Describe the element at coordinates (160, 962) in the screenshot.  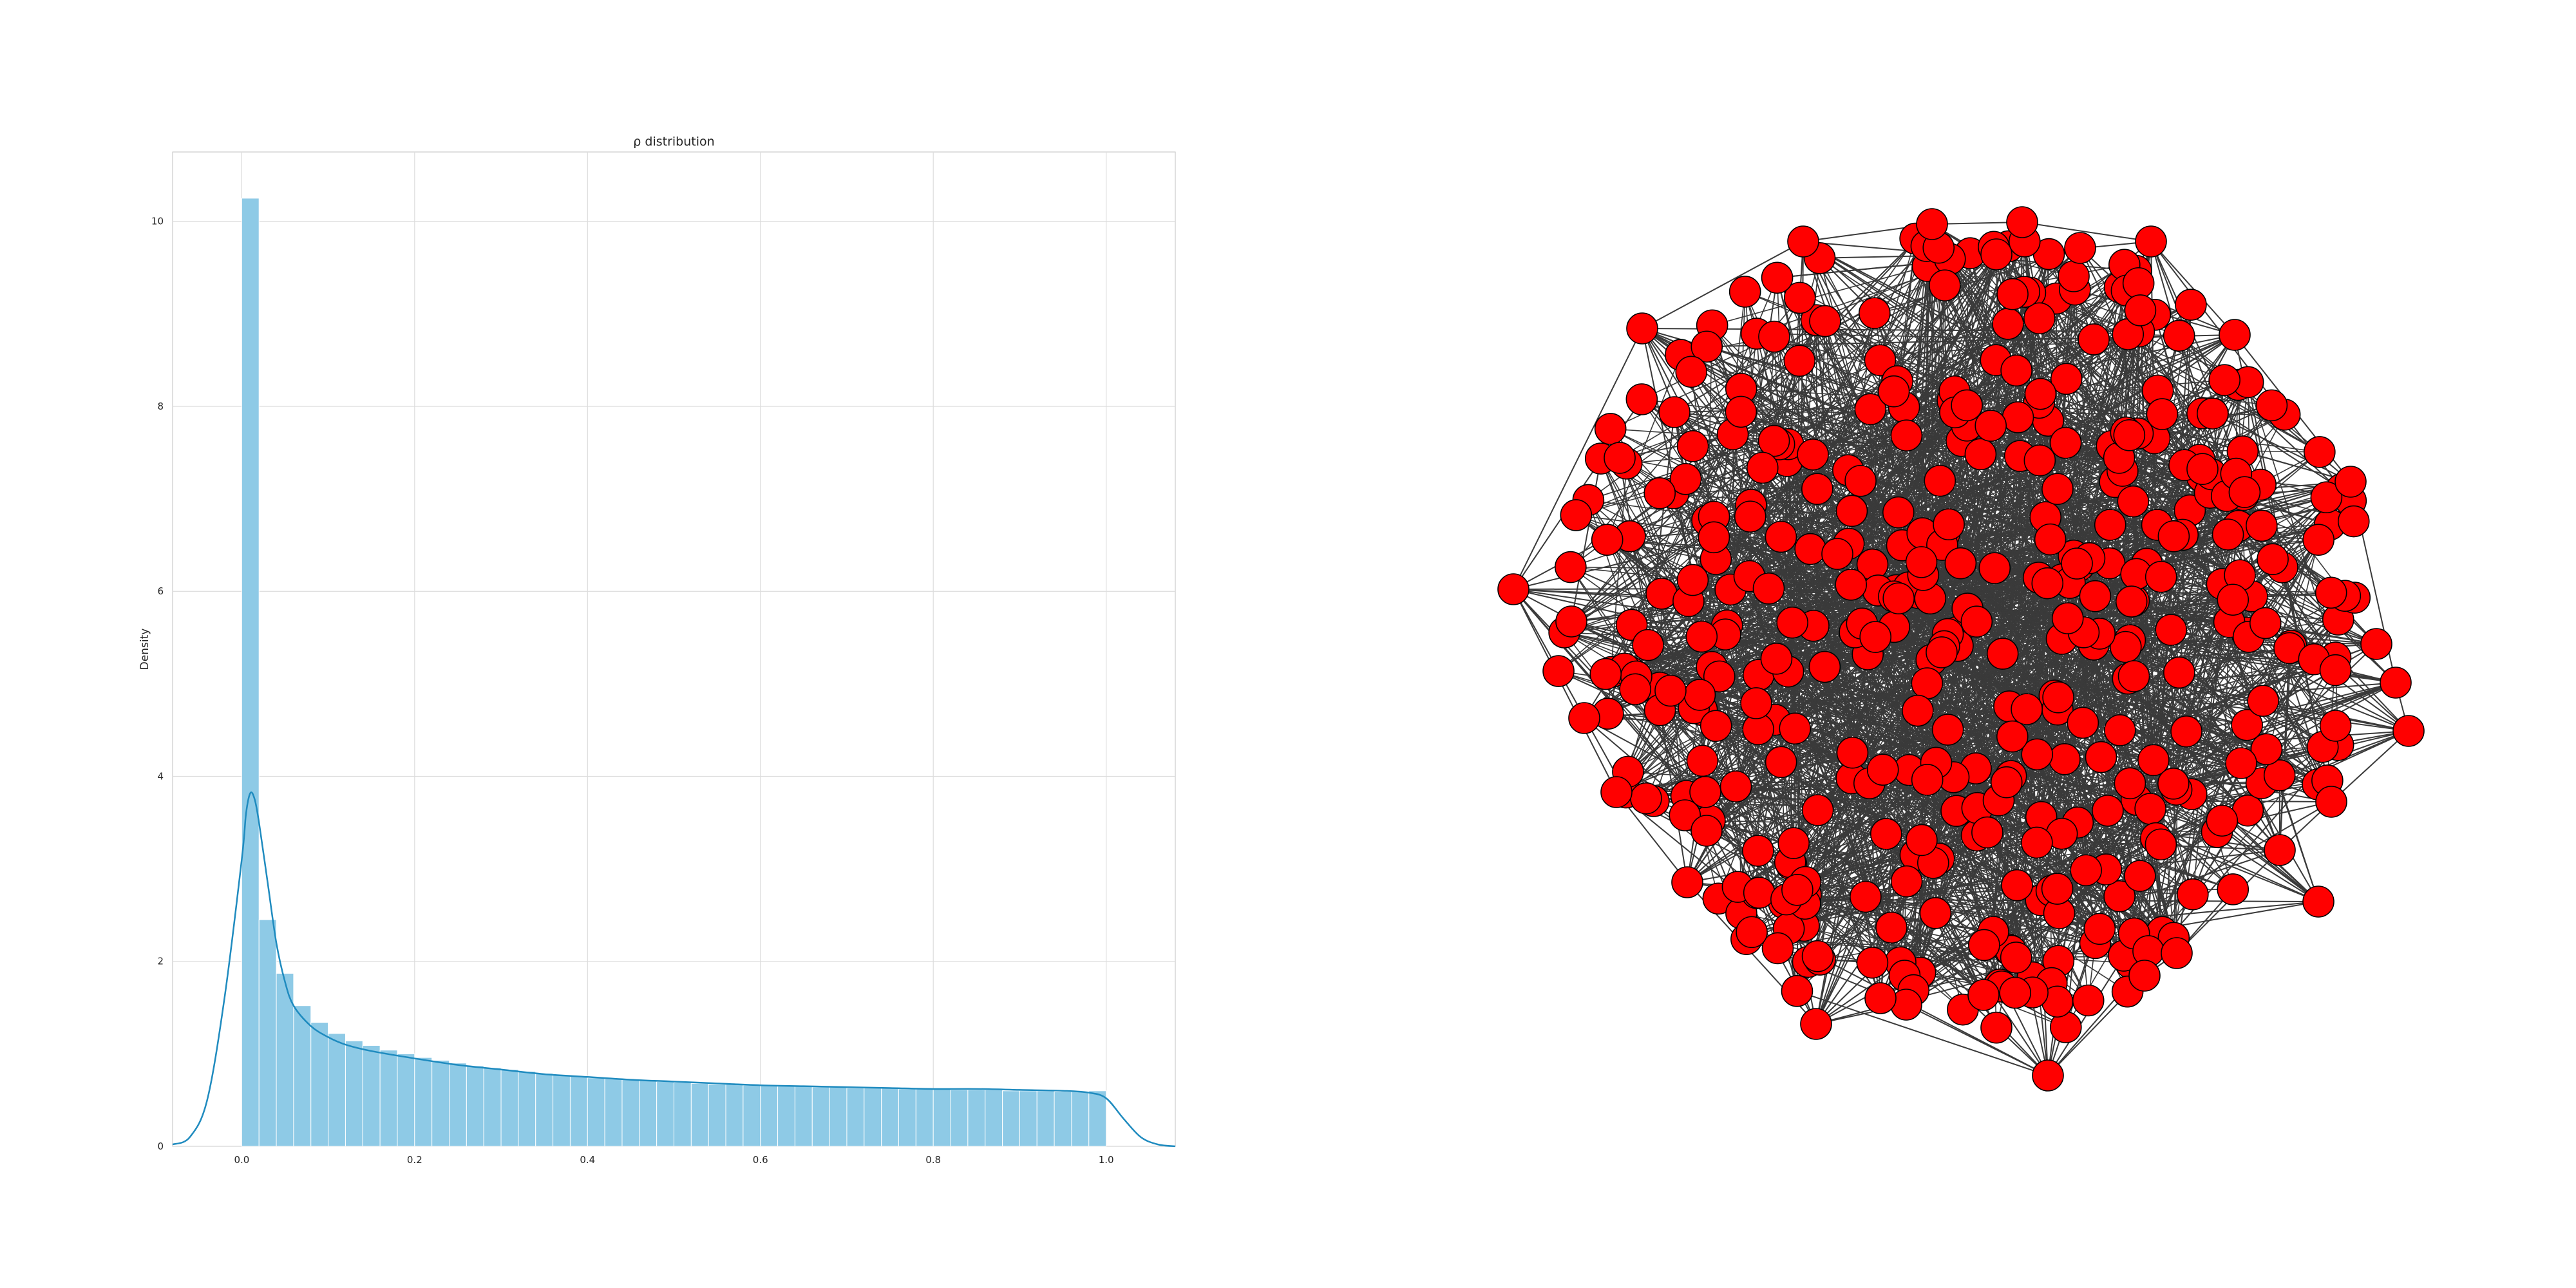
I see `y-tick-label: 2` at that location.